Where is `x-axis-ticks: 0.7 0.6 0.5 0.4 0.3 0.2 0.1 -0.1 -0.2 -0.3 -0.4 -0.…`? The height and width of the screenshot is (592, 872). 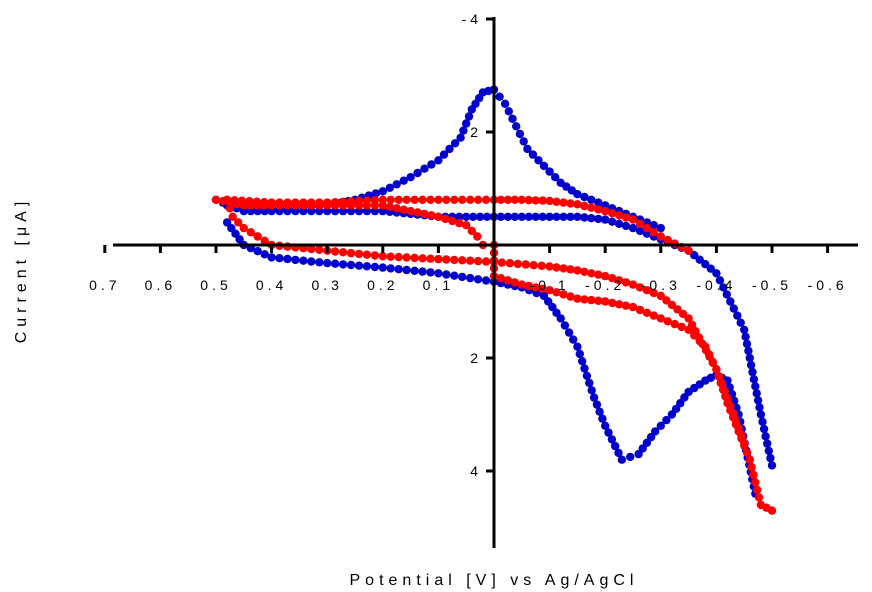
x-axis-ticks: 0.7 0.6 0.5 0.4 0.3 0.2 0.1 -0.1 -0.2 -0.3 -0.4 -0.… is located at coordinates (468, 269).